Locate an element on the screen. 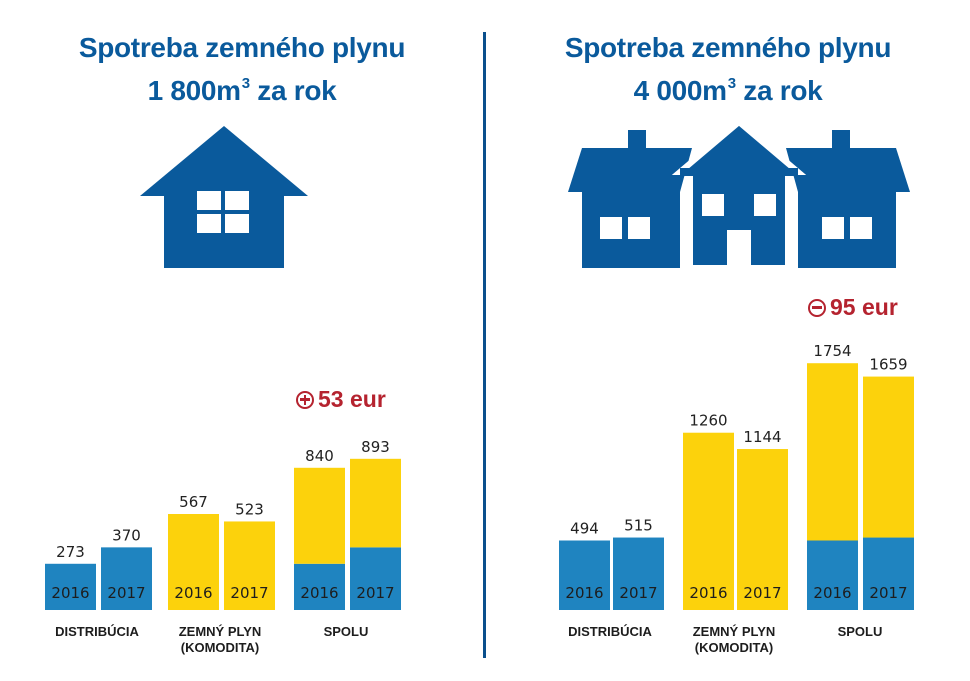 Image resolution: width=970 pixels, height=681 pixels. panel-divider is located at coordinates (484, 345).